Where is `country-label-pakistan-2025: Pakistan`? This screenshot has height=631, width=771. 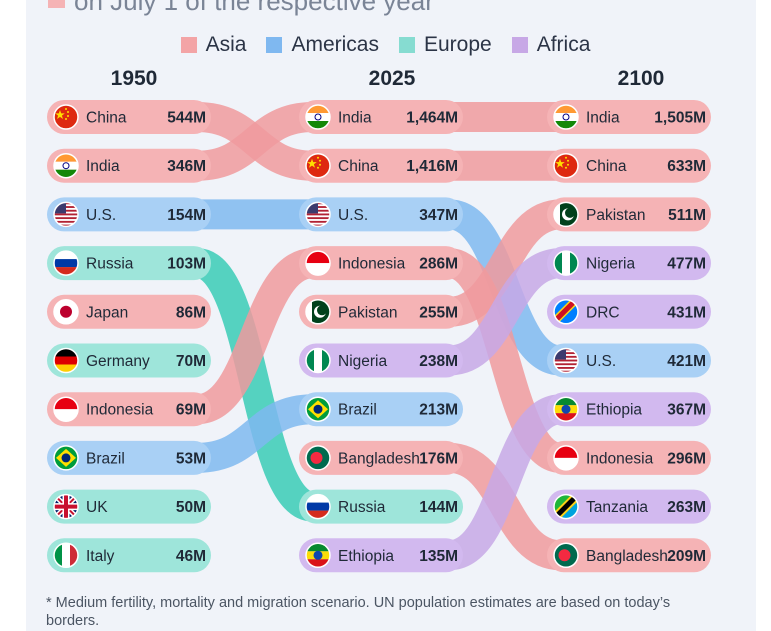
country-label-pakistan-2025: Pakistan is located at coordinates (367, 312).